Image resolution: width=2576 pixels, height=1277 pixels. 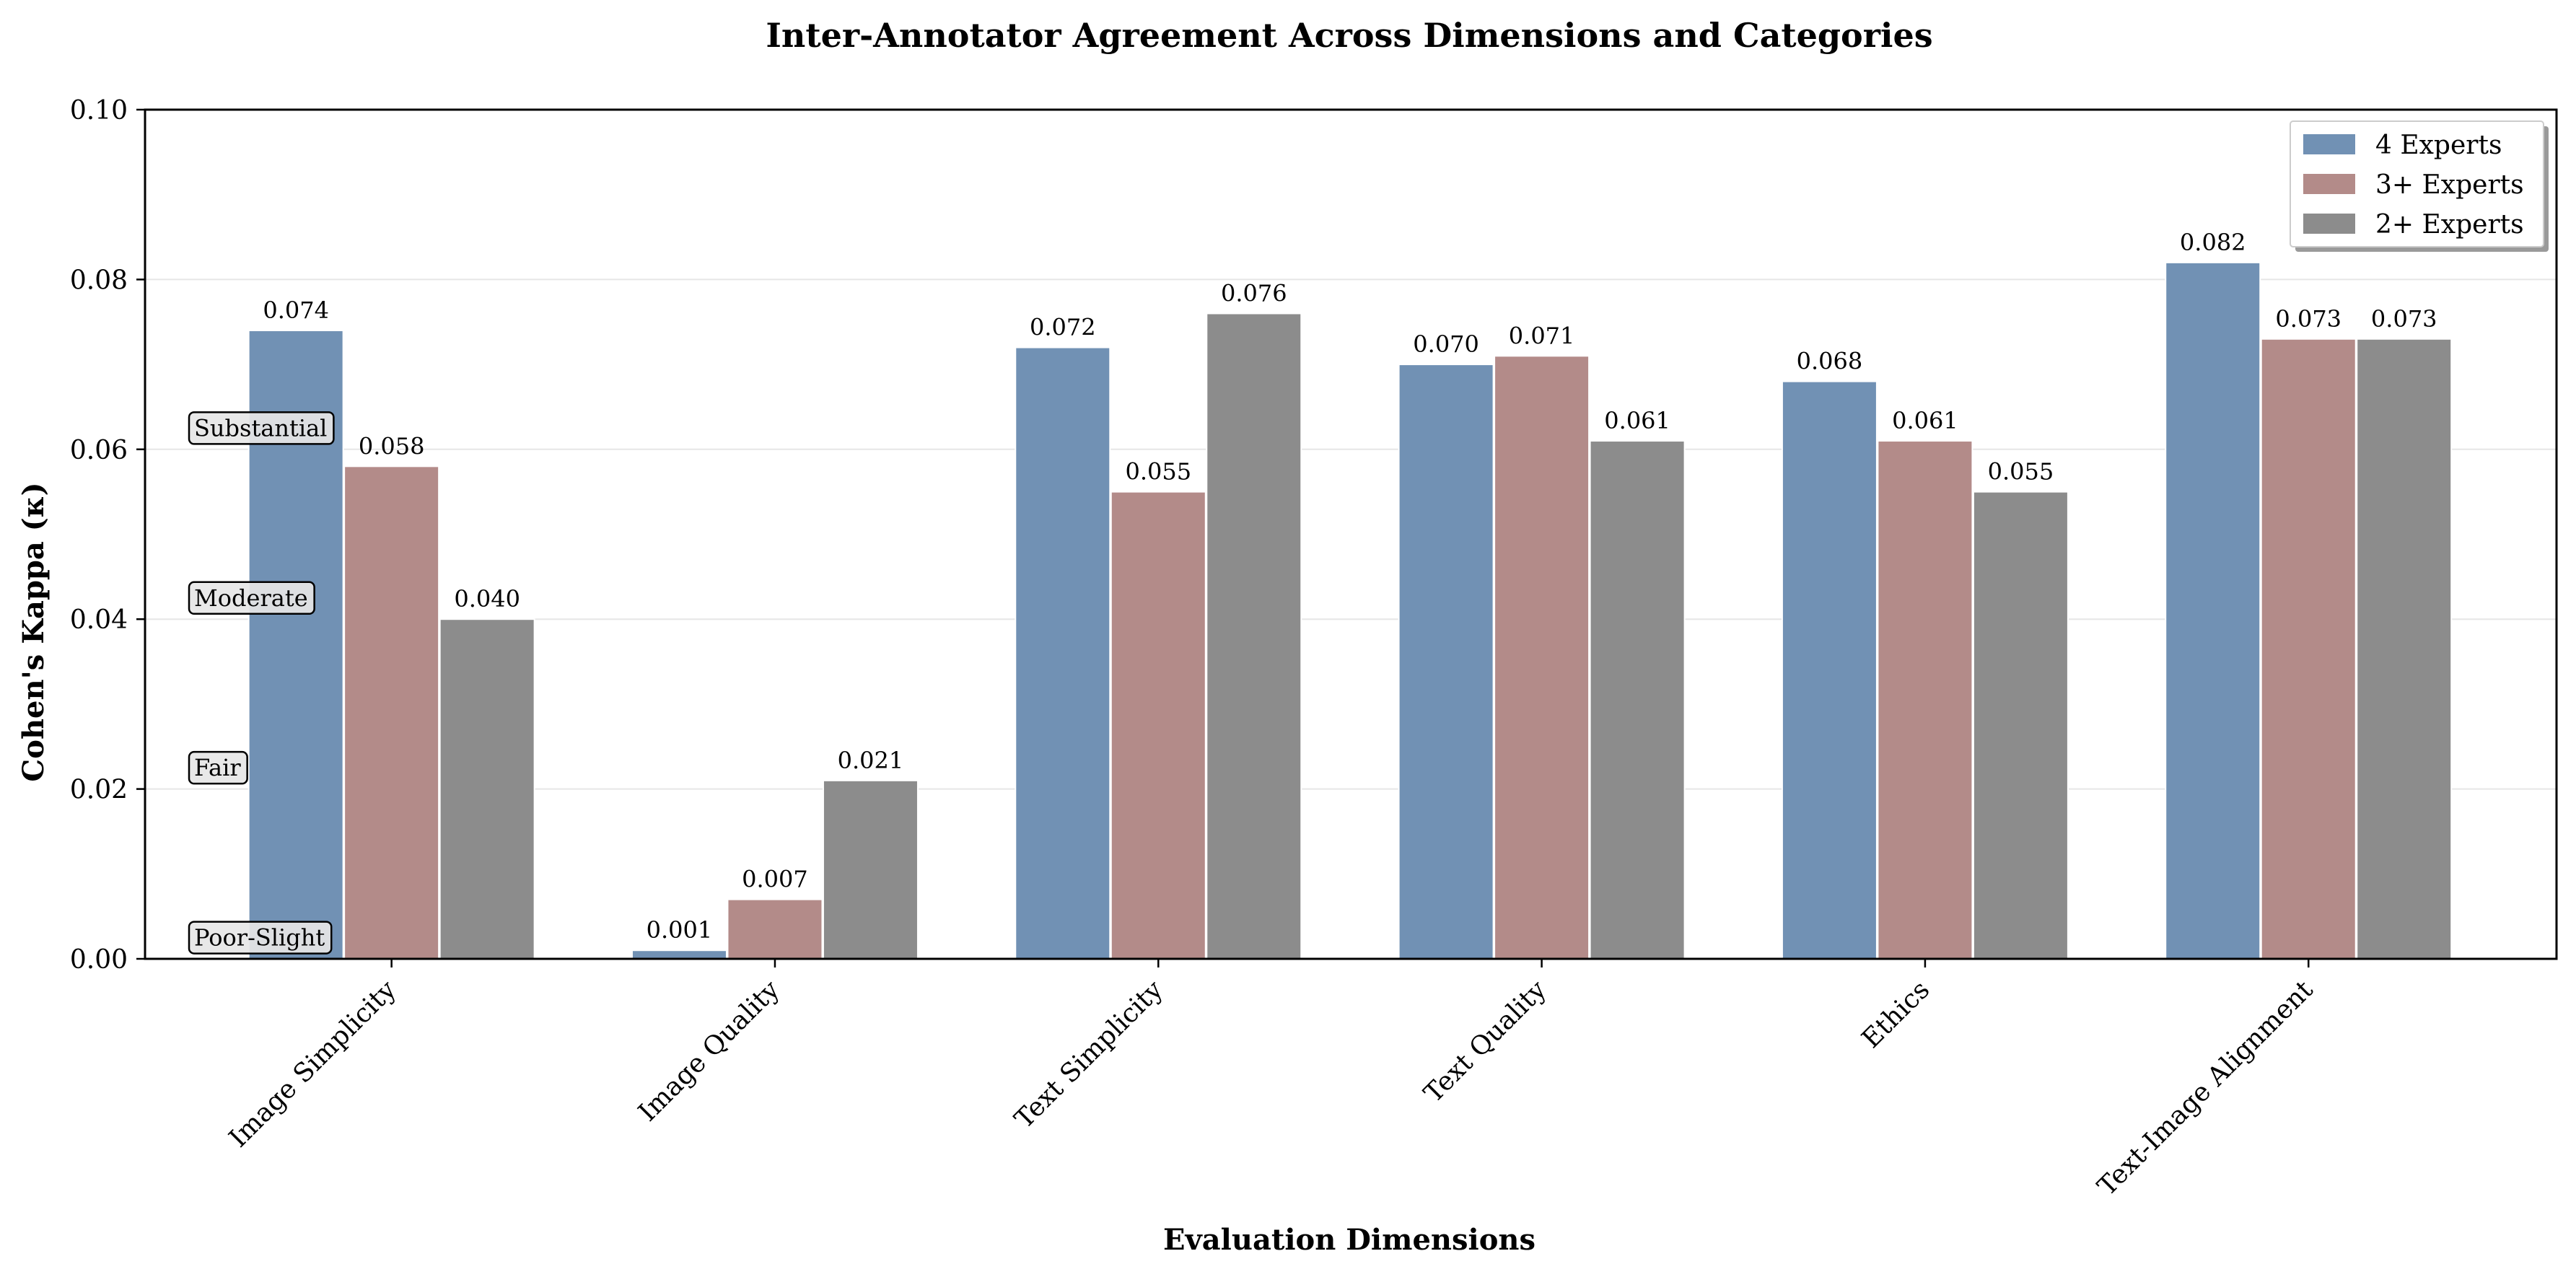 What do you see at coordinates (99, 790) in the screenshot?
I see `y-tick-label: 0.02` at bounding box center [99, 790].